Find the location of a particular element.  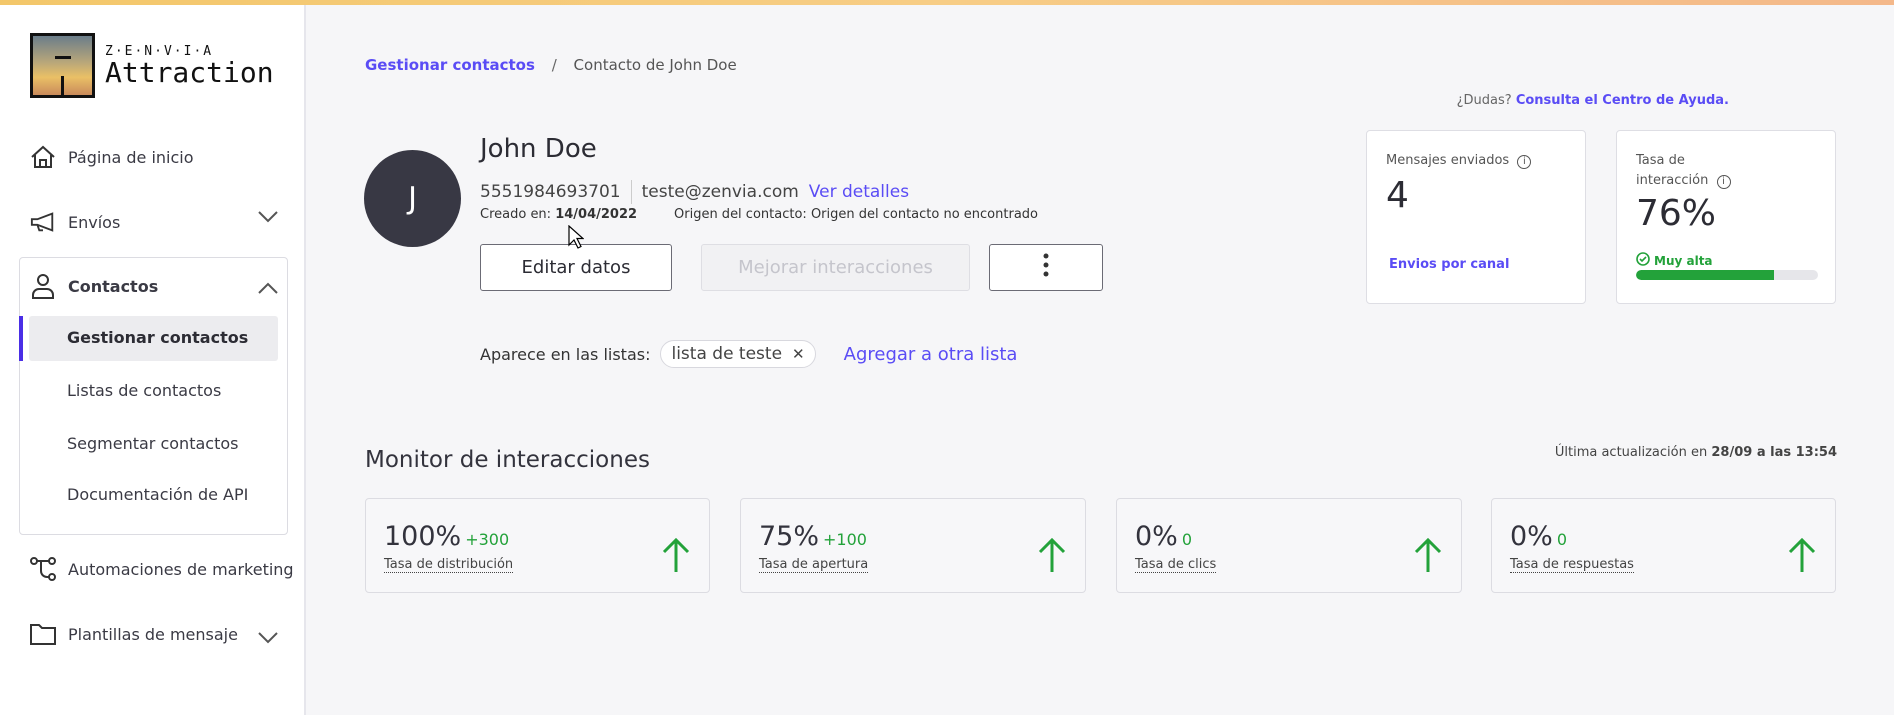

flow-icon is located at coordinates (43, 569).